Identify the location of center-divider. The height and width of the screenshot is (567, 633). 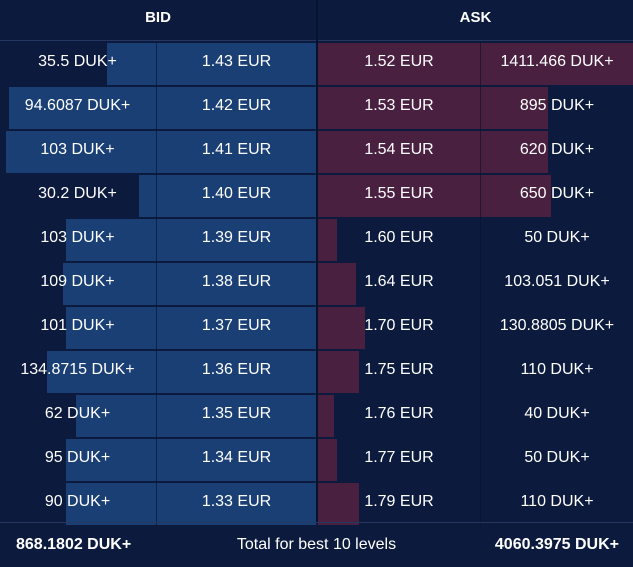
(317, 261).